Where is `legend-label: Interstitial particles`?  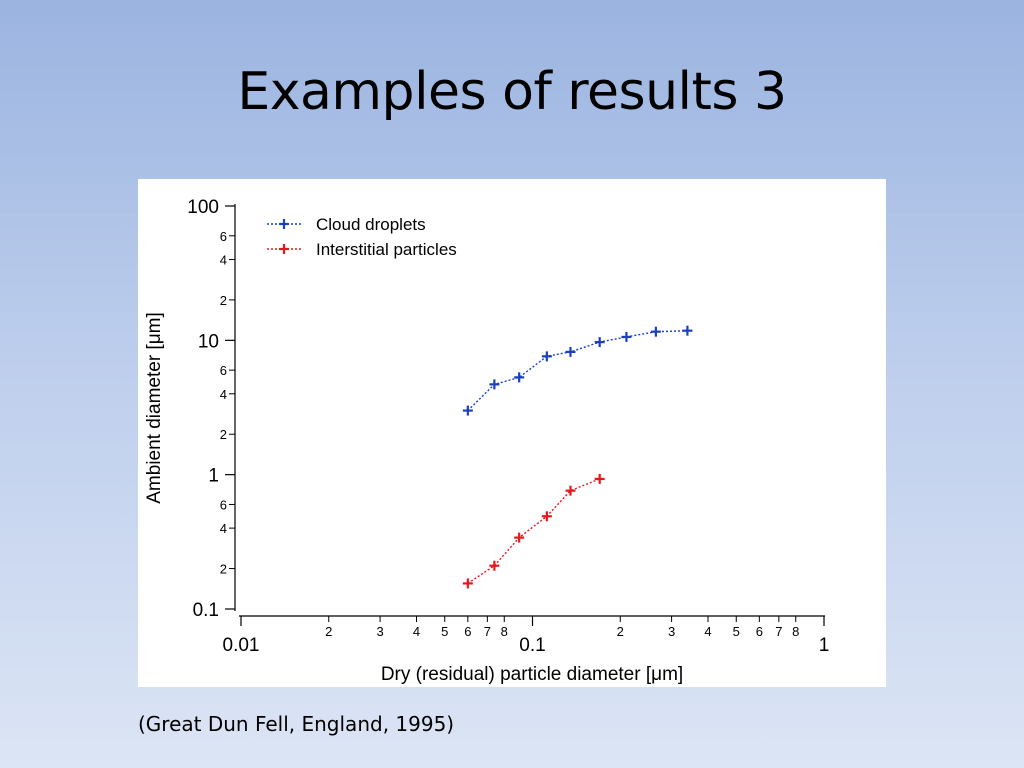 legend-label: Interstitial particles is located at coordinates (386, 249).